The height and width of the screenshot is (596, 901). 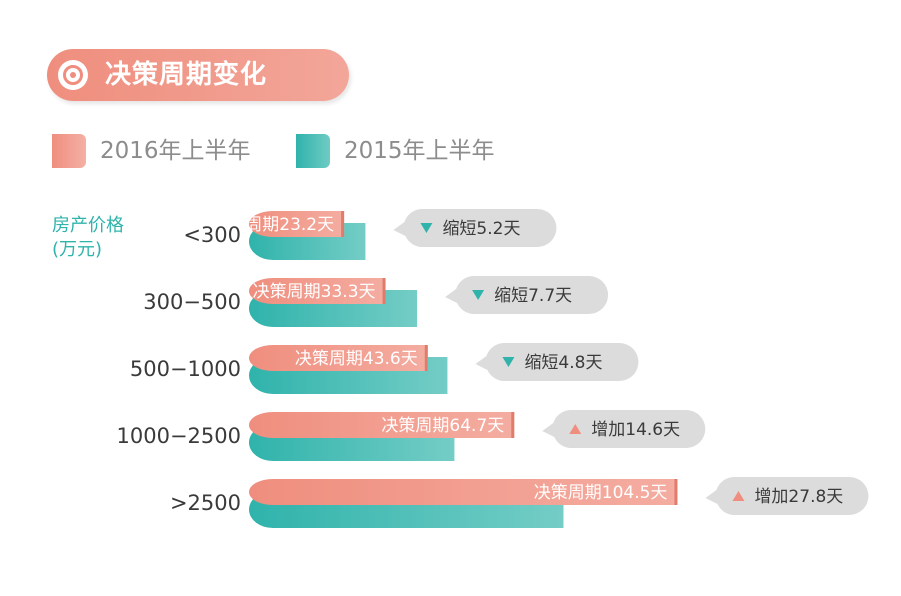 I want to click on change-text: 增加14.6天, so click(x=635, y=430).